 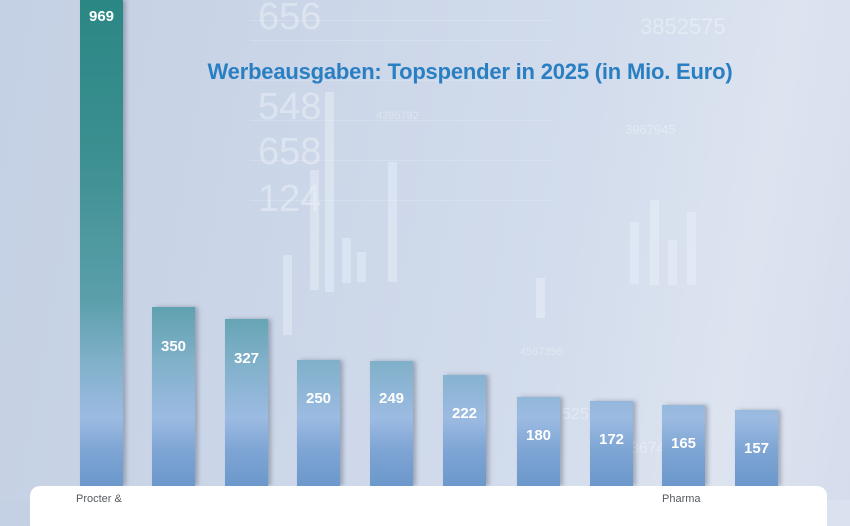 I want to click on bar-10: 157, so click(x=756, y=448).